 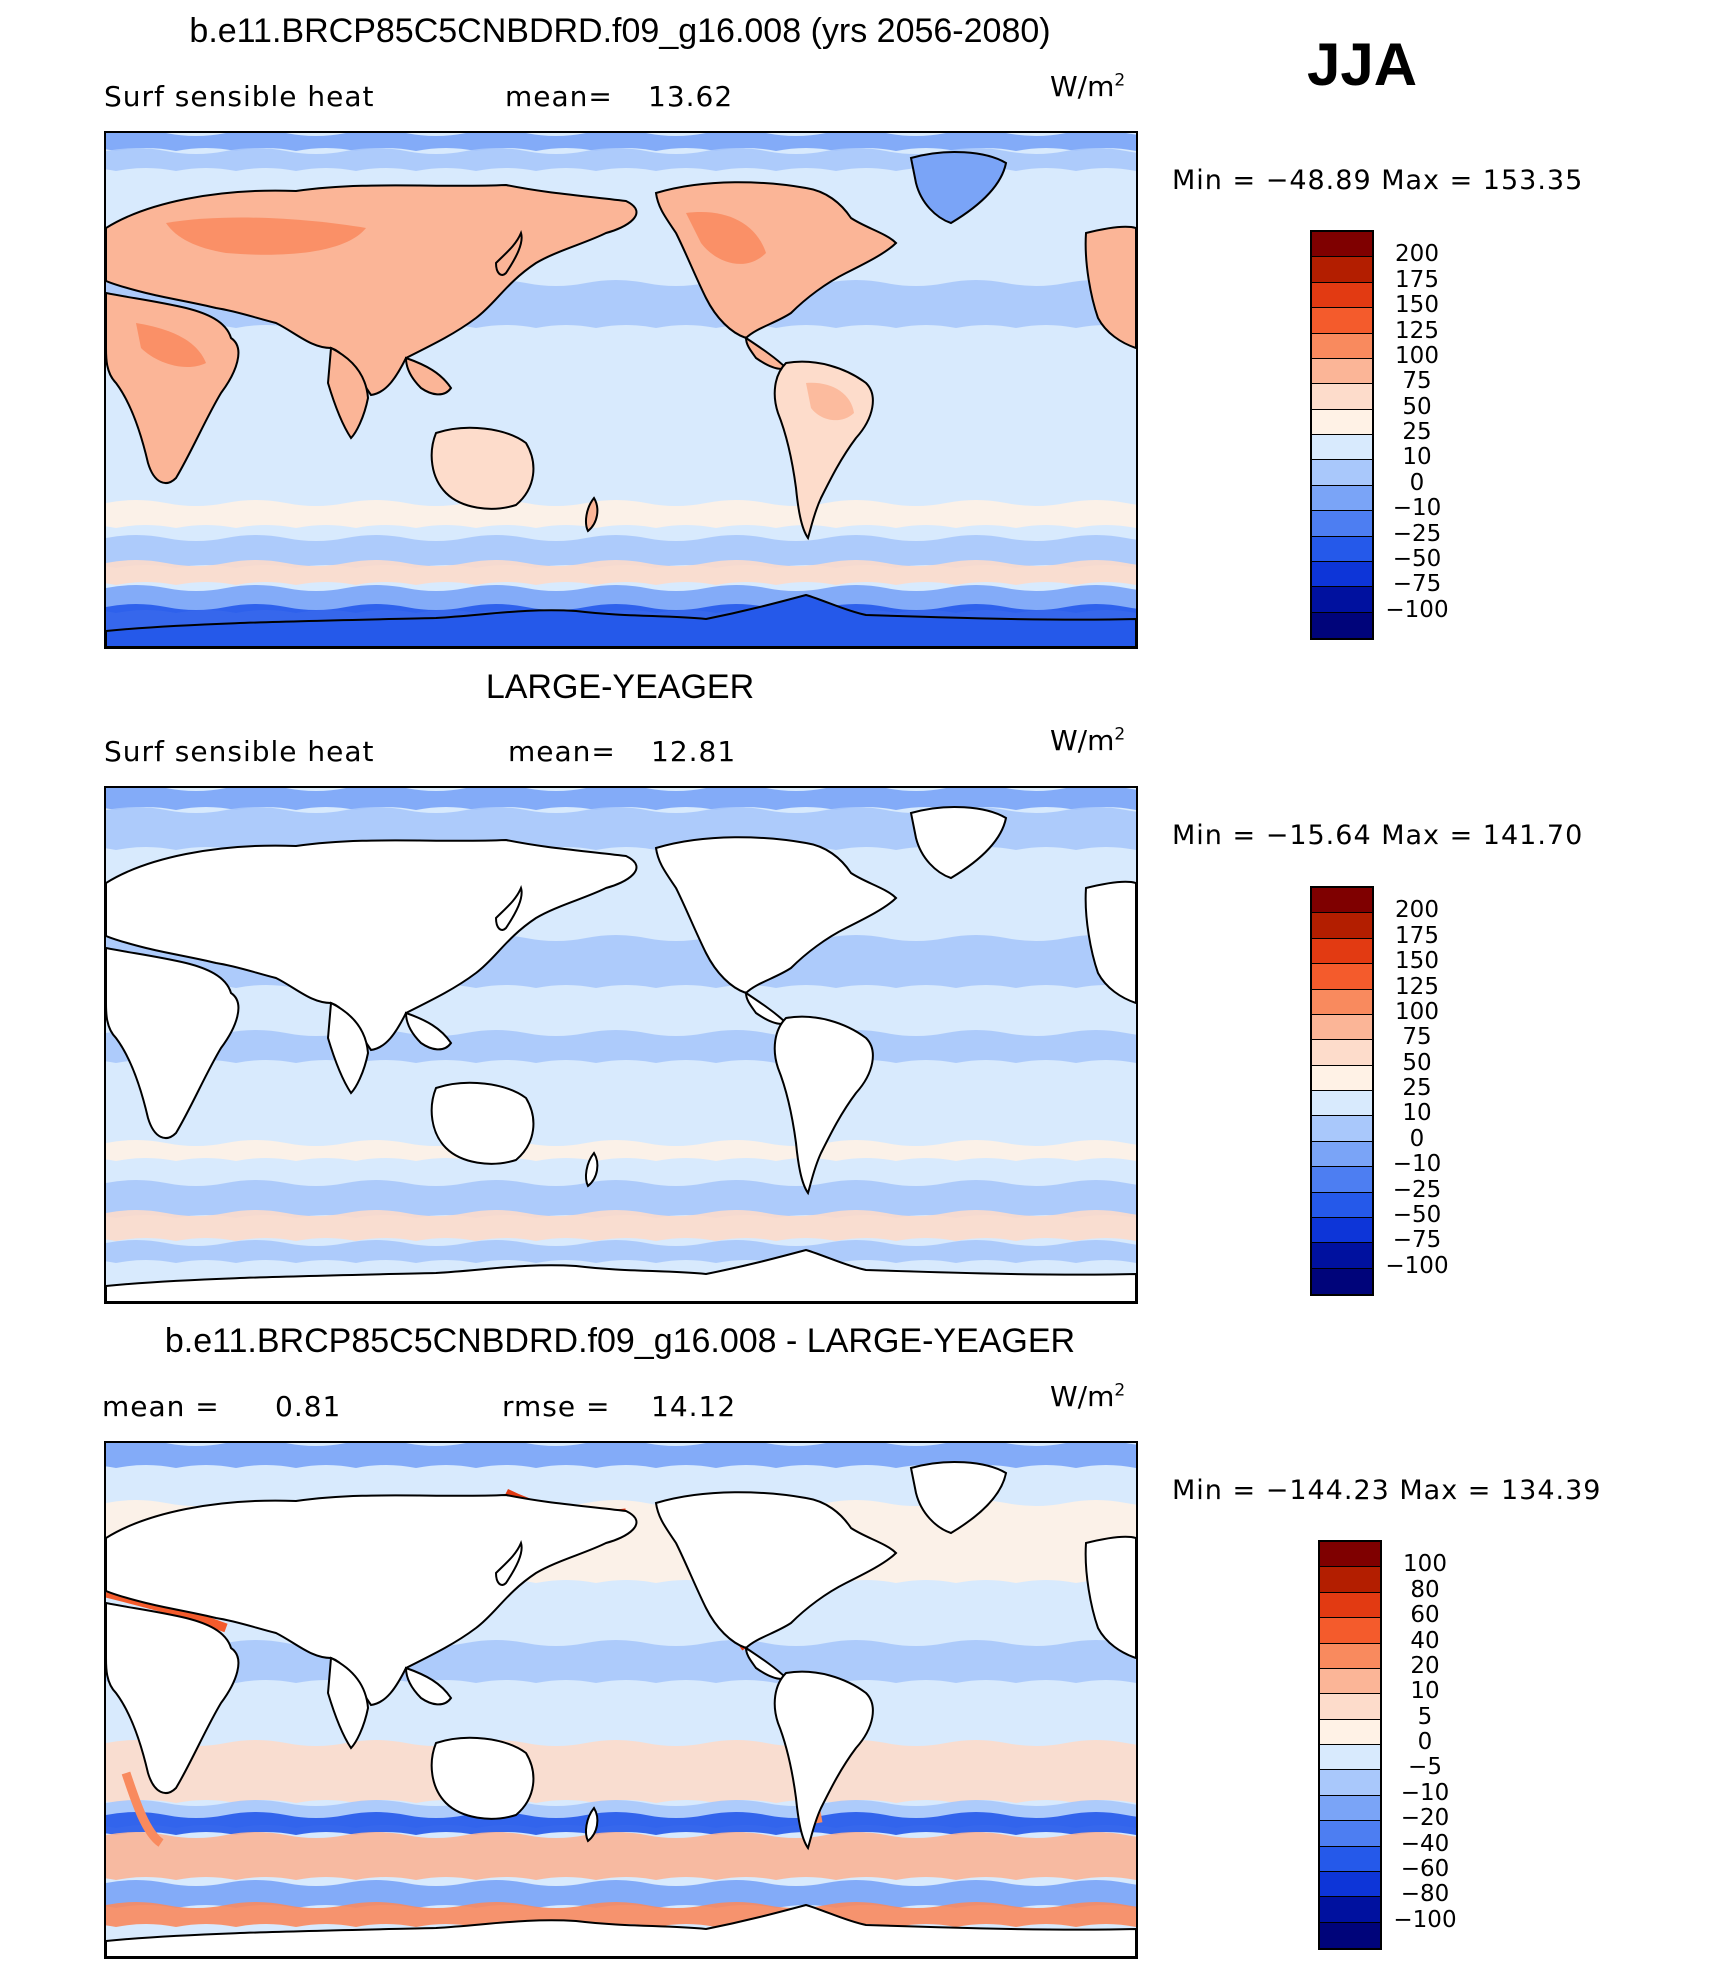 What do you see at coordinates (1425, 1894) in the screenshot?
I see `colorbar-tick-label: −80` at bounding box center [1425, 1894].